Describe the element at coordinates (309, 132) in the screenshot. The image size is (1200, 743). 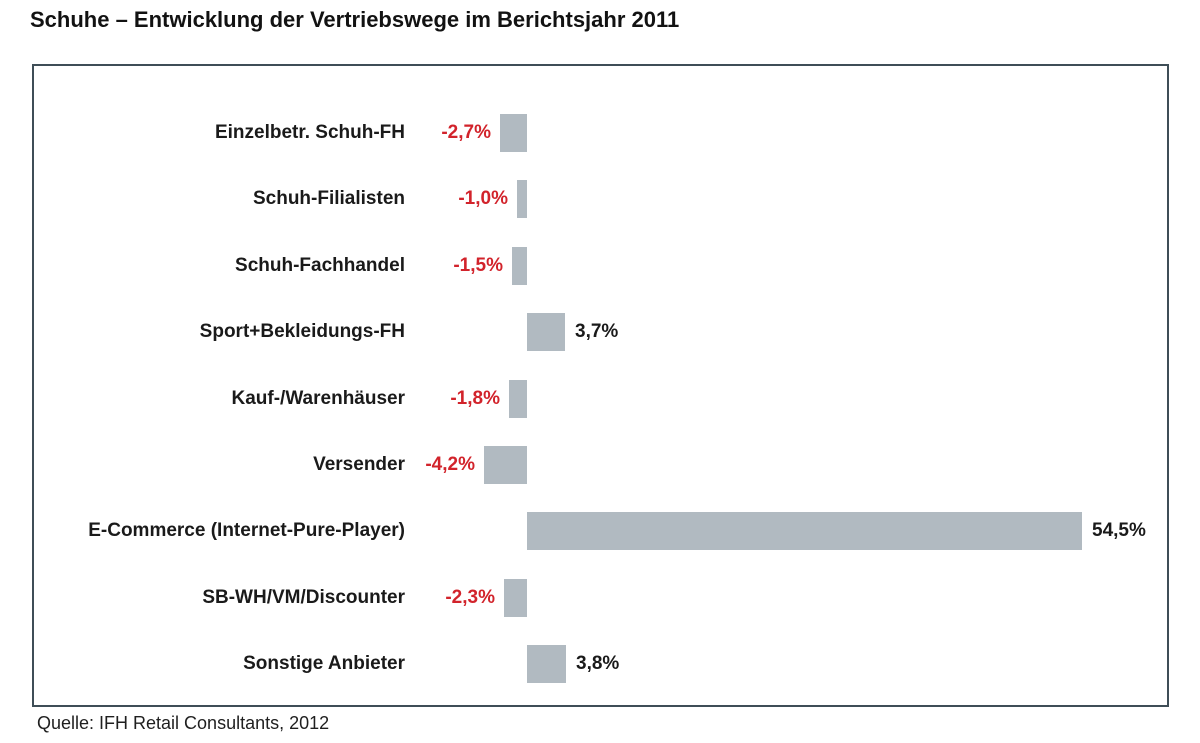
I see `category-label: Einzelbetr. Schuh-FH` at that location.